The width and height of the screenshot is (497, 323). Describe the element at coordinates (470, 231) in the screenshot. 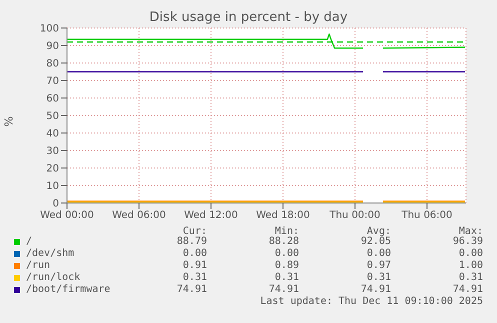

I see `text: Max:` at that location.